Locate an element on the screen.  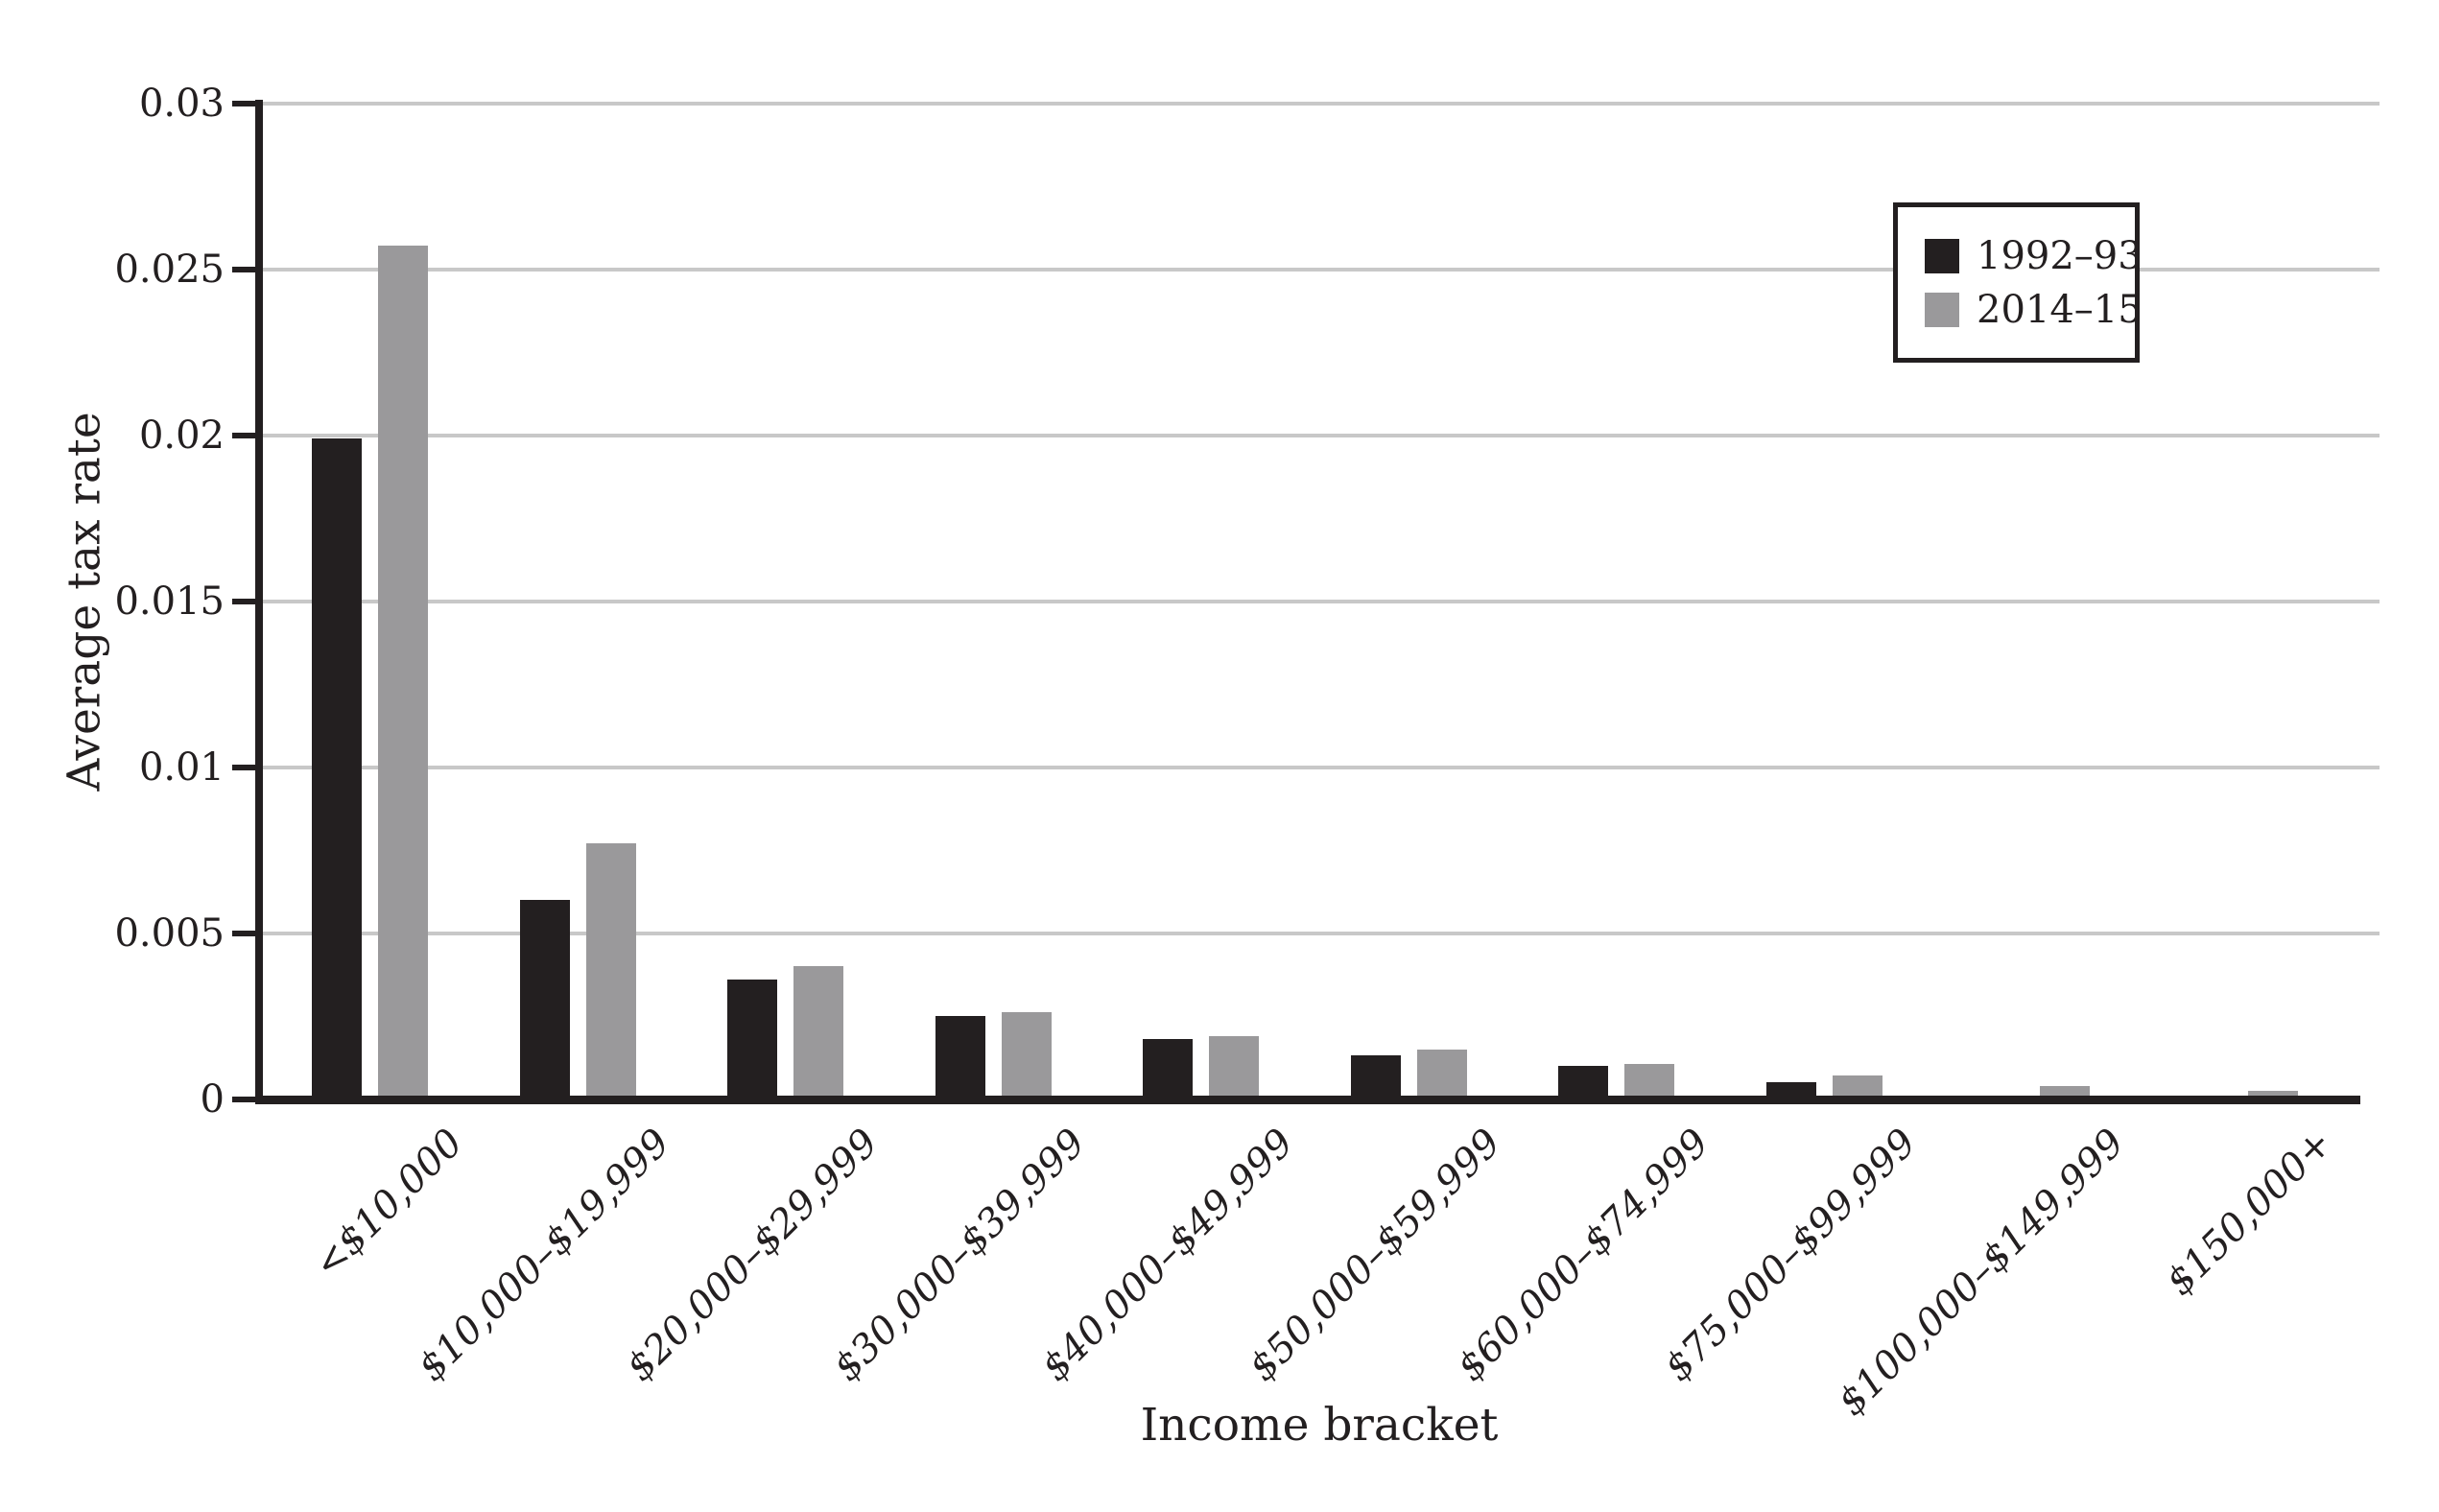
x-axis-baseline is located at coordinates (1308, 1100).